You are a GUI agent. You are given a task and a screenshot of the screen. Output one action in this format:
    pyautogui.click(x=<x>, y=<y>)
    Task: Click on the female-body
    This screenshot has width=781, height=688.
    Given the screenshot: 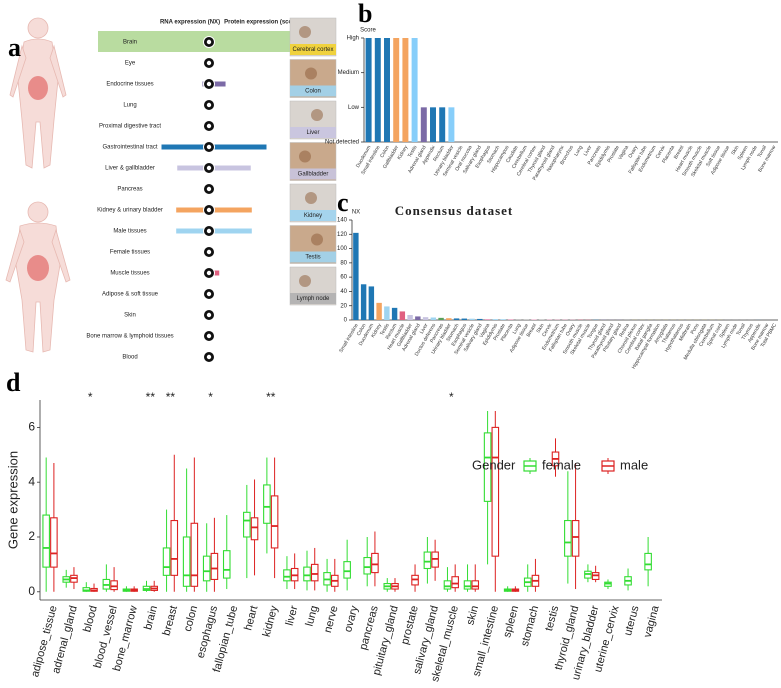 What is the action you would take?
    pyautogui.click(x=38, y=93)
    